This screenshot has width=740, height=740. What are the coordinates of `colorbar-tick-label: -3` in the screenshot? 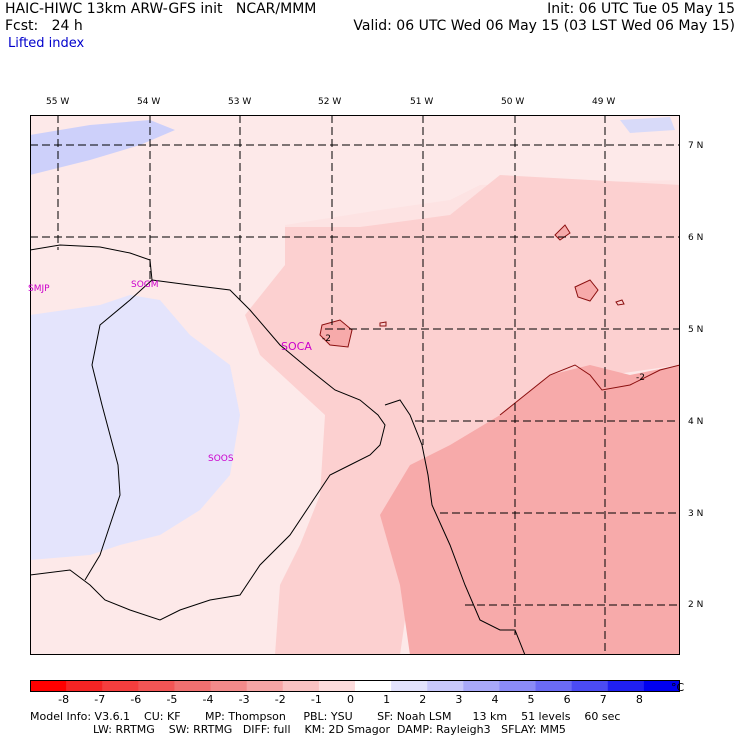 It's located at (244, 699).